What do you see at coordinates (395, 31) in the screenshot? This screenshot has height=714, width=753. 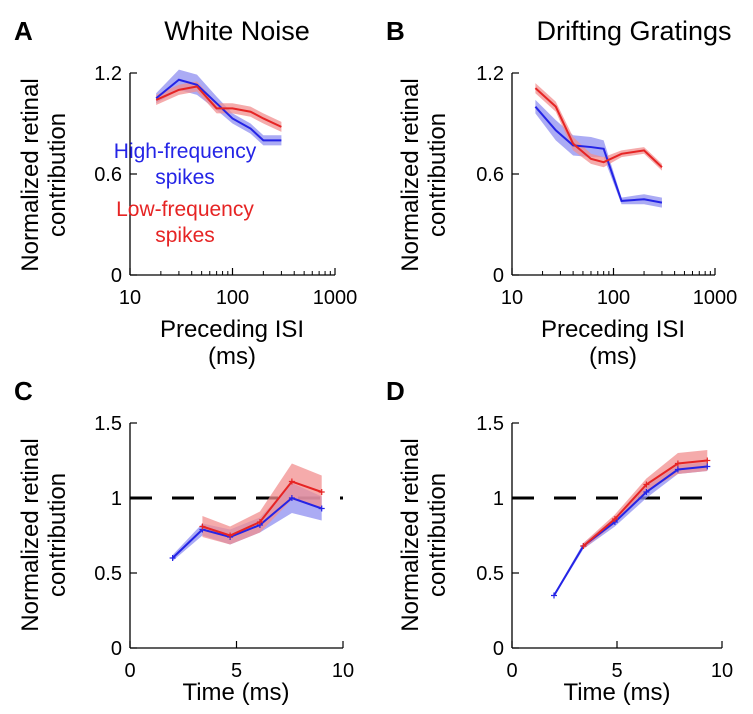 I see `panel-letter: B` at bounding box center [395, 31].